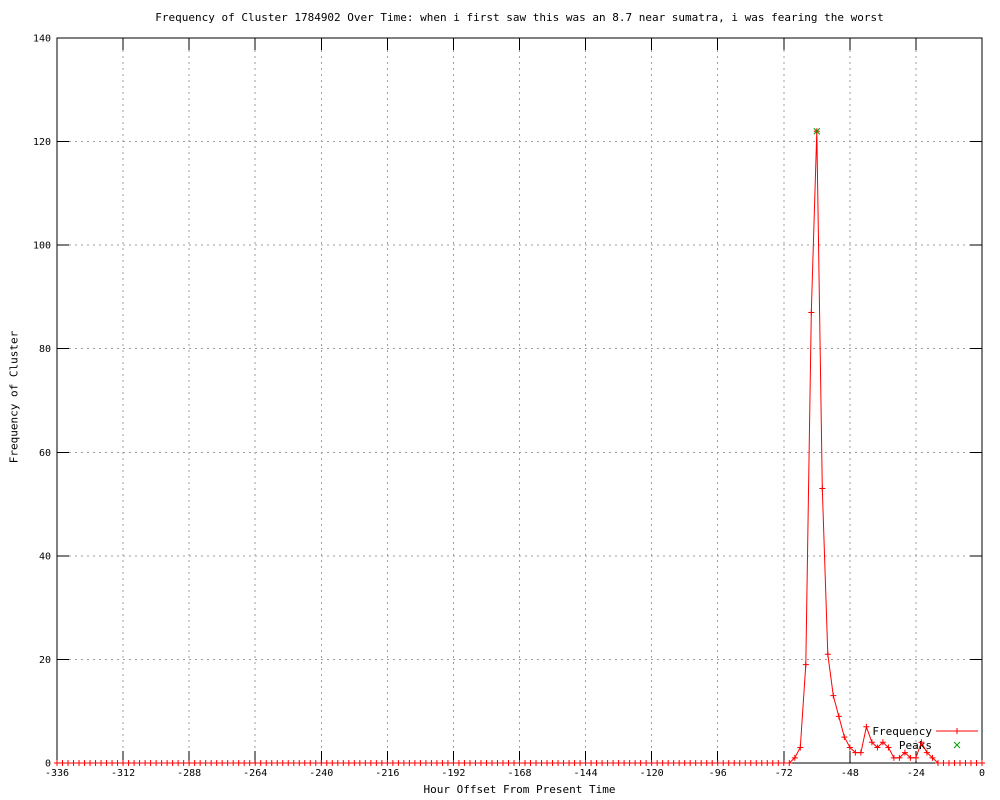  Describe the element at coordinates (718, 773) in the screenshot. I see `x-tick-label: -96` at that location.